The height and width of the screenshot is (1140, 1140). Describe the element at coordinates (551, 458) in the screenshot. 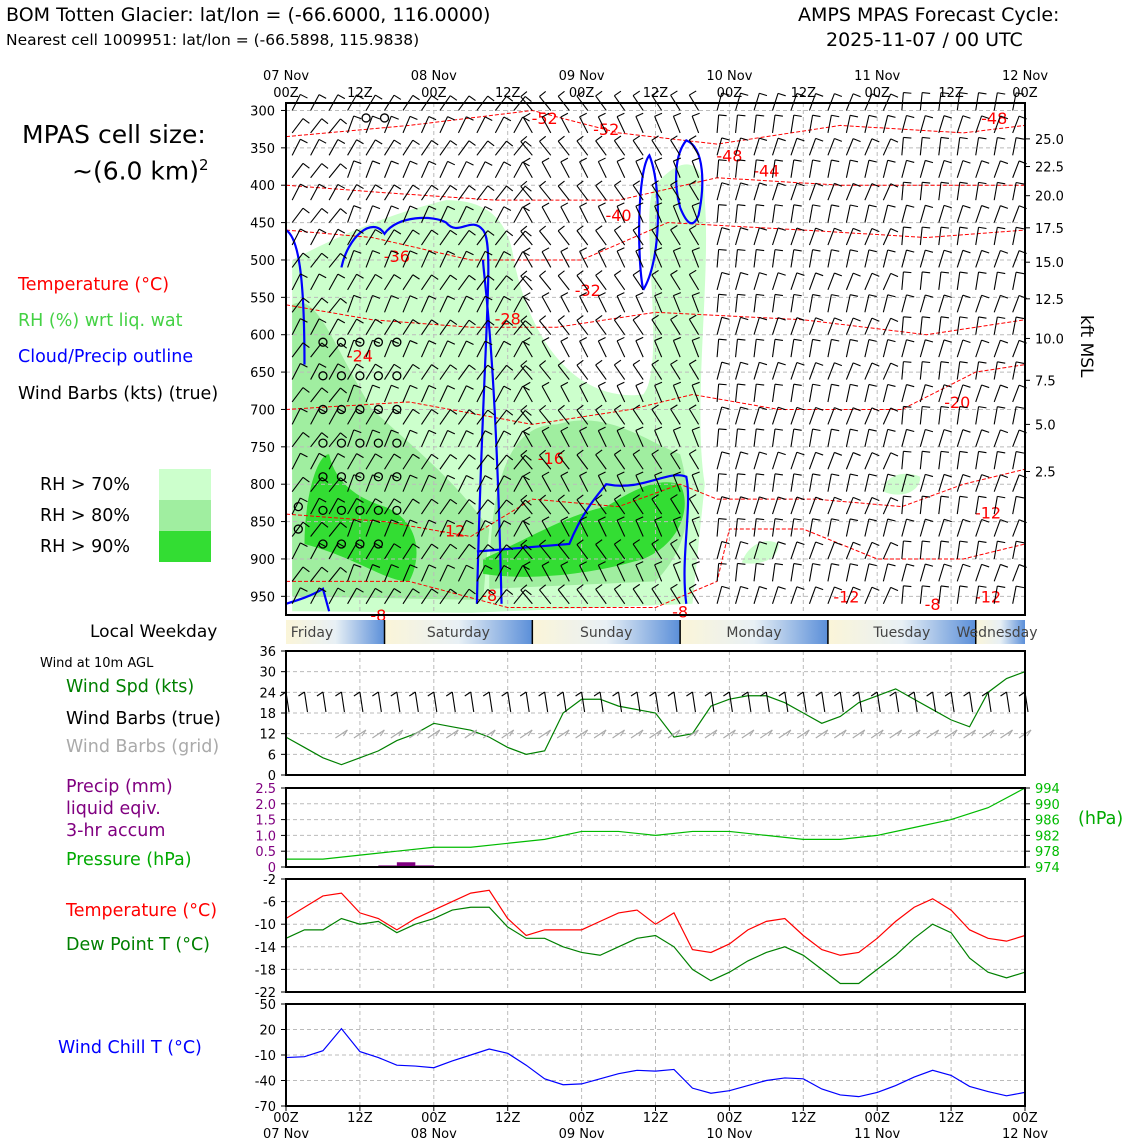

I see `temperature-contour-label: -16` at that location.